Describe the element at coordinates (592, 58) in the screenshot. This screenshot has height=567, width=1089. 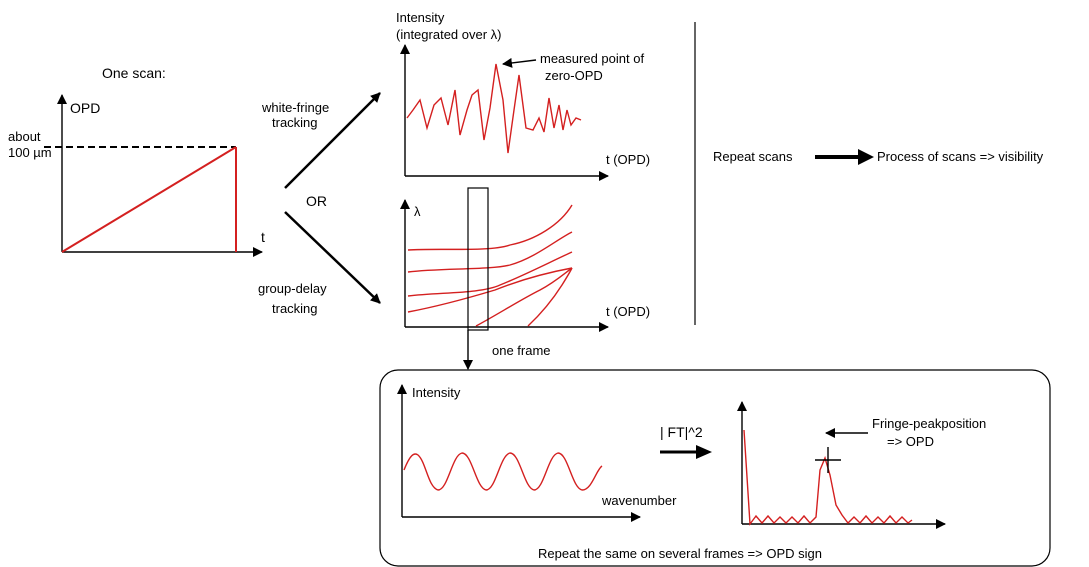
I see `wf-annotation-1: measured point of` at that location.